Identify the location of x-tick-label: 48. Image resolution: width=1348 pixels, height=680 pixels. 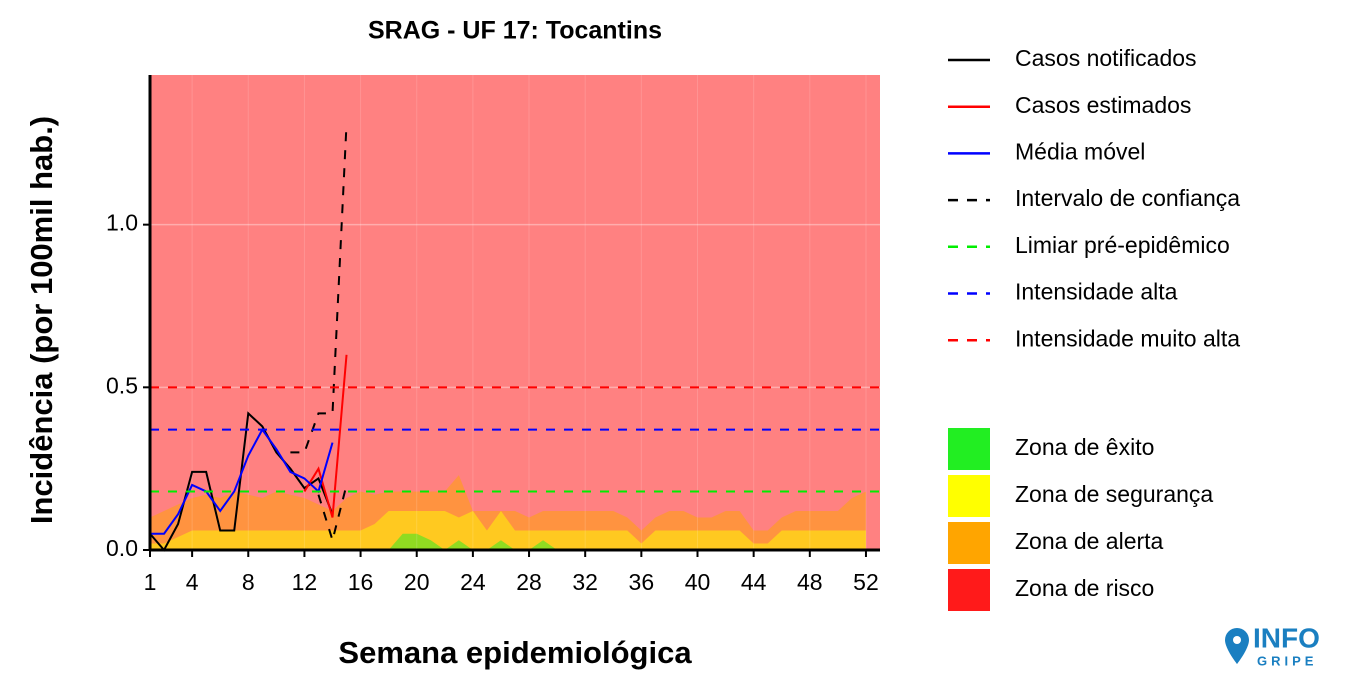
(810, 582).